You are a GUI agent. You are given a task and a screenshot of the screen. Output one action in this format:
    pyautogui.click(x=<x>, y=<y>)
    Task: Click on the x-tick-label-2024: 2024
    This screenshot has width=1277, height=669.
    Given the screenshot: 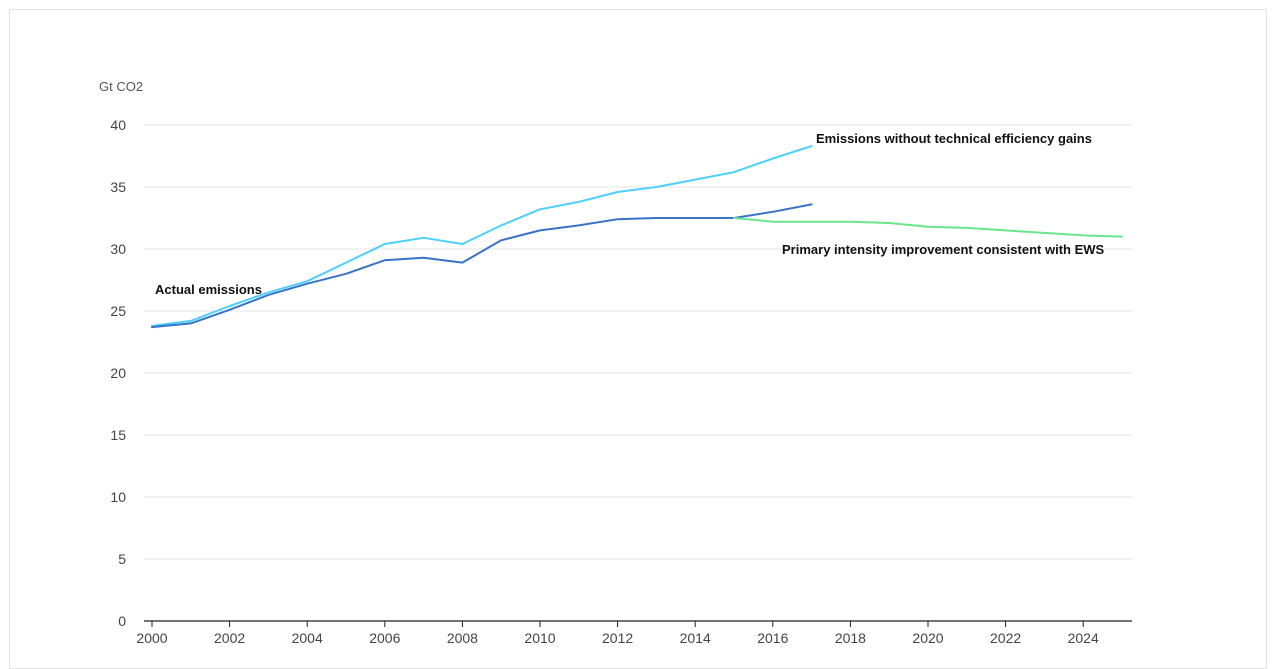 What is the action you would take?
    pyautogui.click(x=1083, y=638)
    